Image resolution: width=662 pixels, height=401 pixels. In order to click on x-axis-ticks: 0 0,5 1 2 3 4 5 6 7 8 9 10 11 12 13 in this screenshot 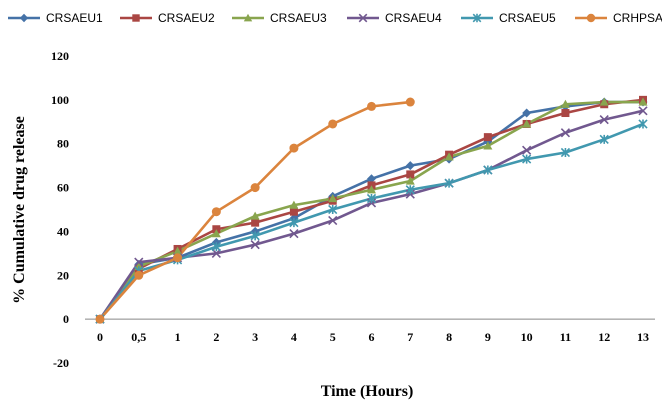, I will do `click(373, 337)`.